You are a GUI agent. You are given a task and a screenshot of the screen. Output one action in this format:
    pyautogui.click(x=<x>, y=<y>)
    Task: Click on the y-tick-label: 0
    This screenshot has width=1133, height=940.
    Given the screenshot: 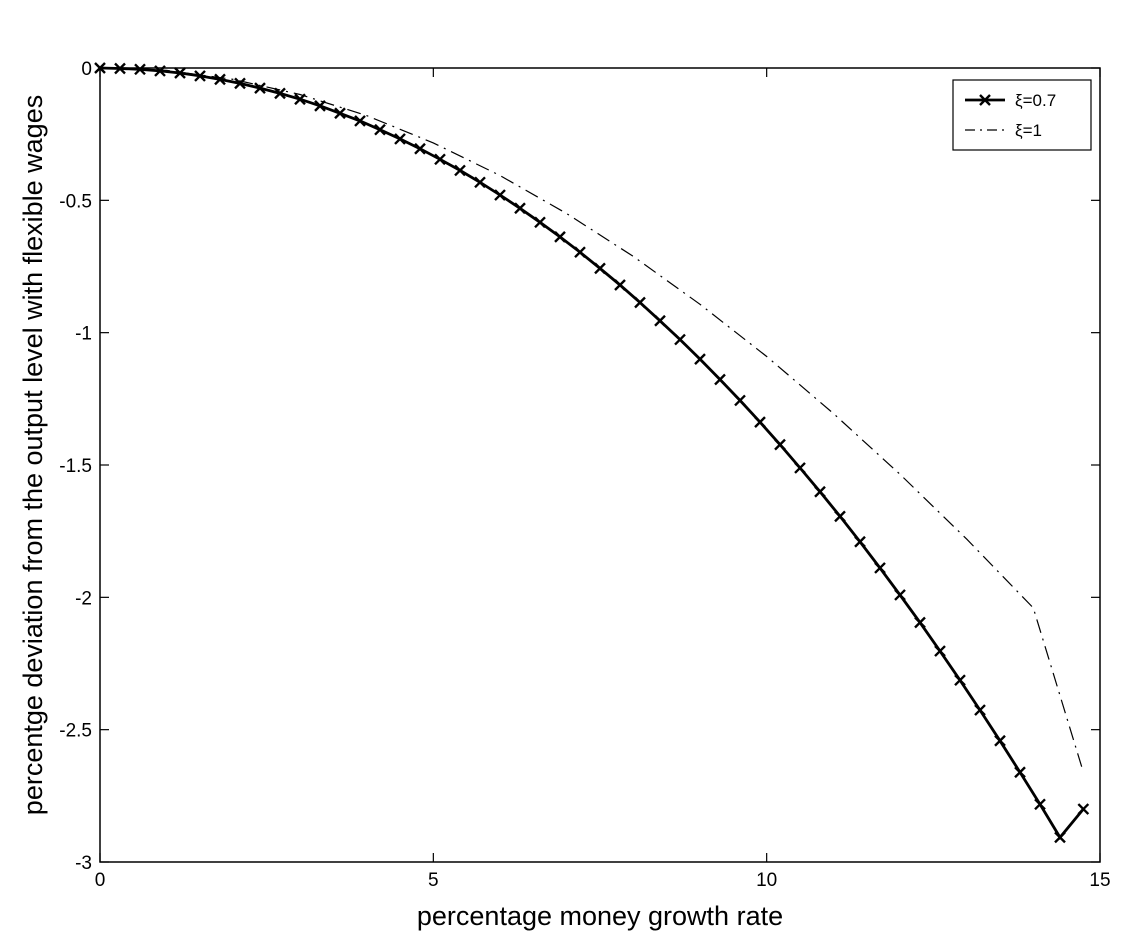 What is the action you would take?
    pyautogui.click(x=86, y=69)
    